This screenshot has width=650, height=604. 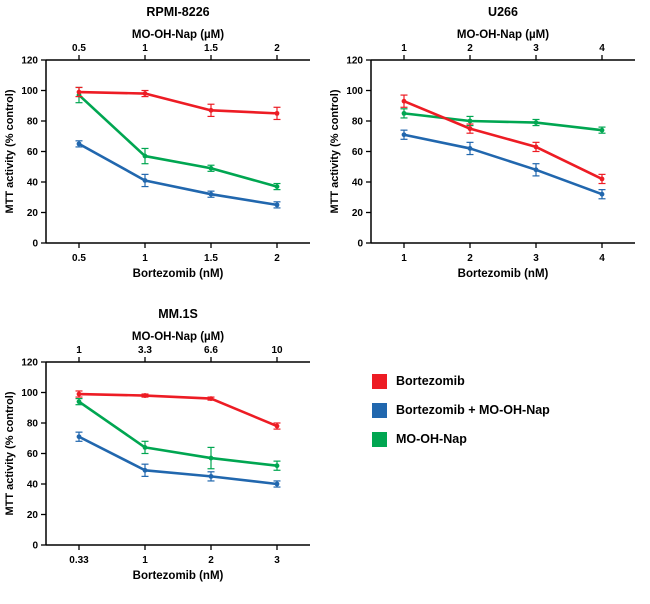 What do you see at coordinates (473, 410) in the screenshot?
I see `legend-label-combo: Bortezomib + MO-OH-Nap` at bounding box center [473, 410].